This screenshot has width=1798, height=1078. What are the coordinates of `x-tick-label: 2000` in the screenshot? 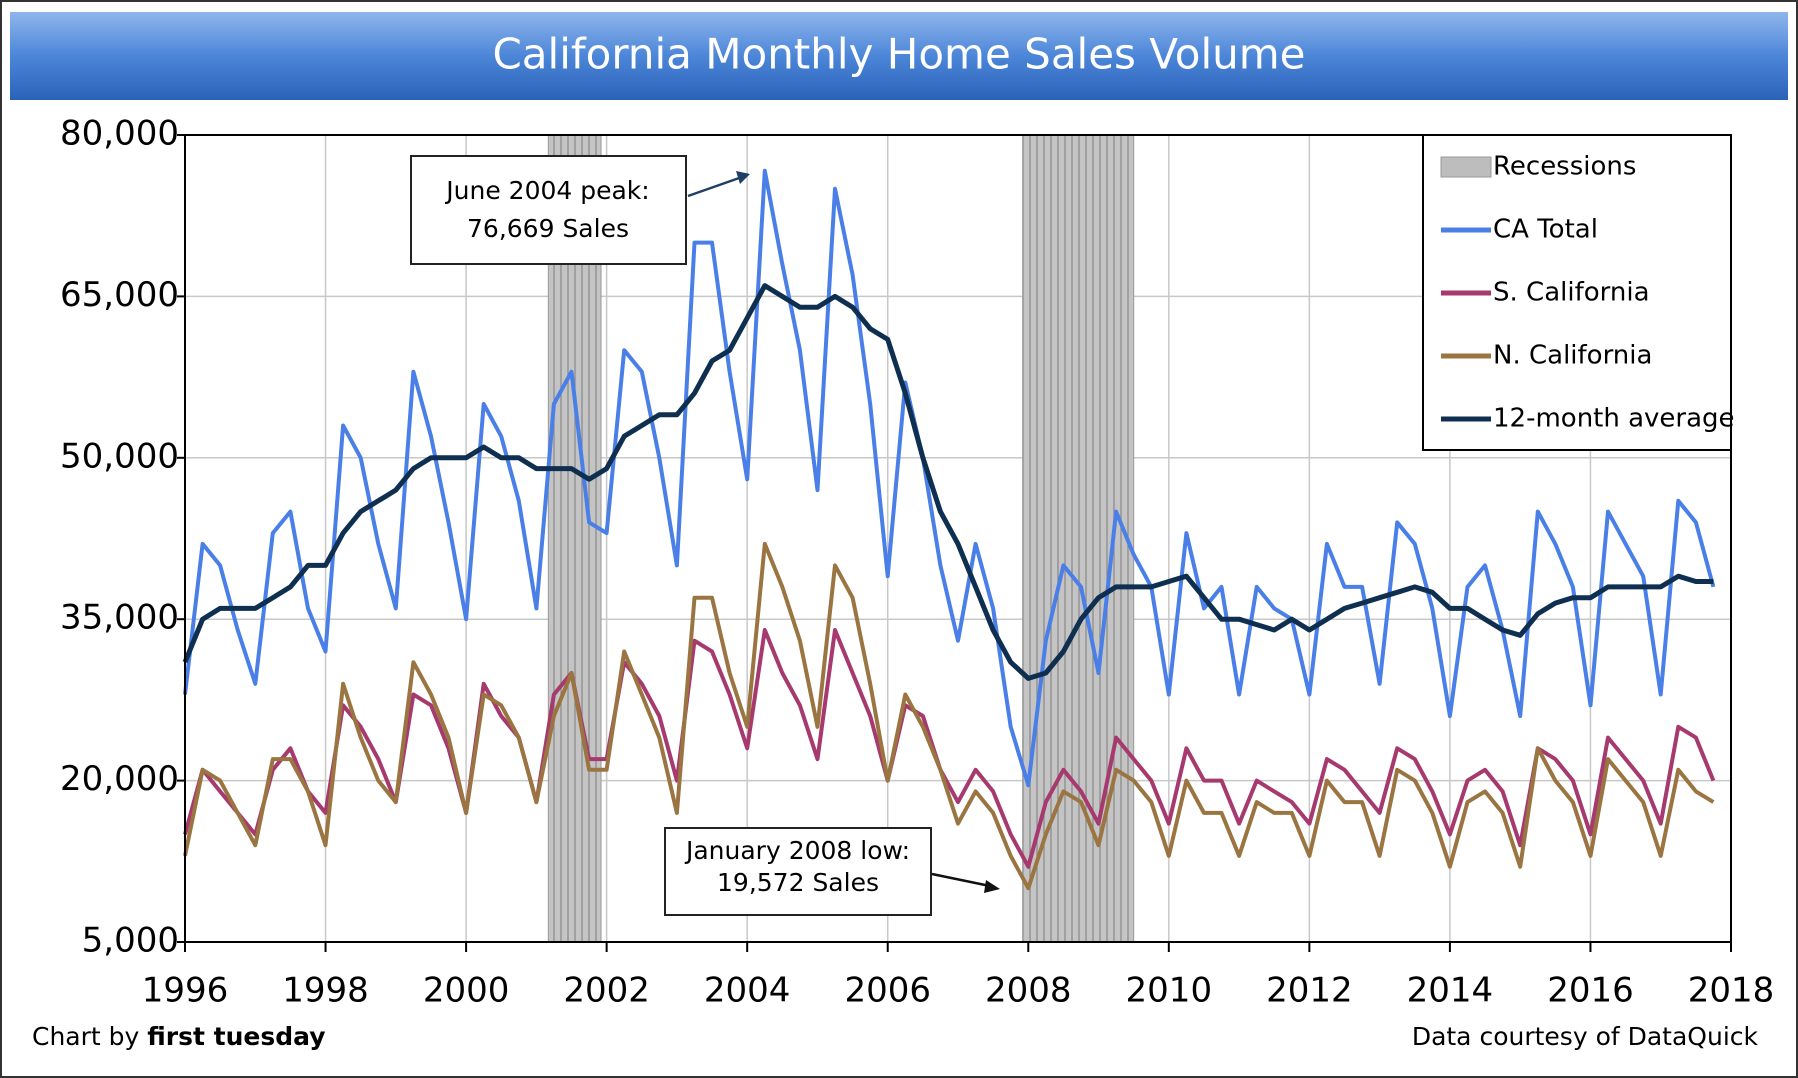 It's located at (466, 991).